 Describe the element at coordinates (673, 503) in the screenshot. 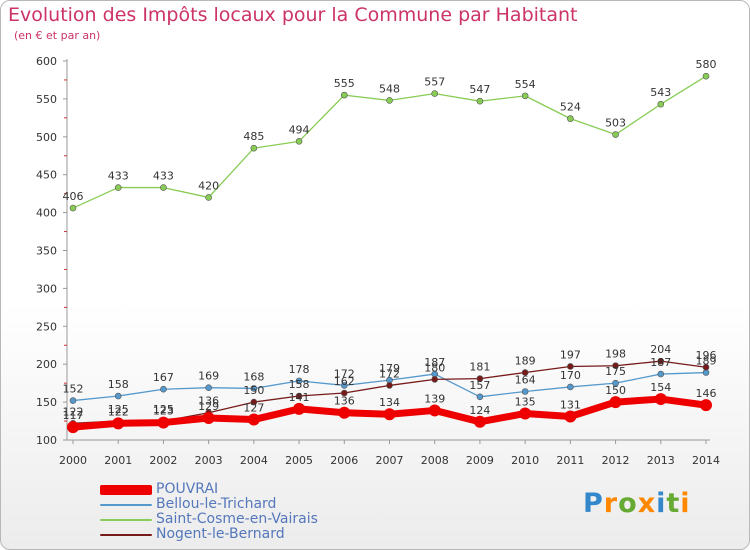

I see `logo-letter: t` at that location.